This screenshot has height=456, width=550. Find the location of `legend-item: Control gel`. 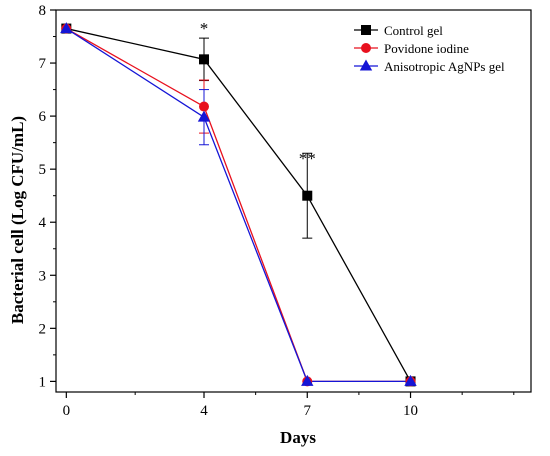

legend-item: Control gel is located at coordinates (398, 30).